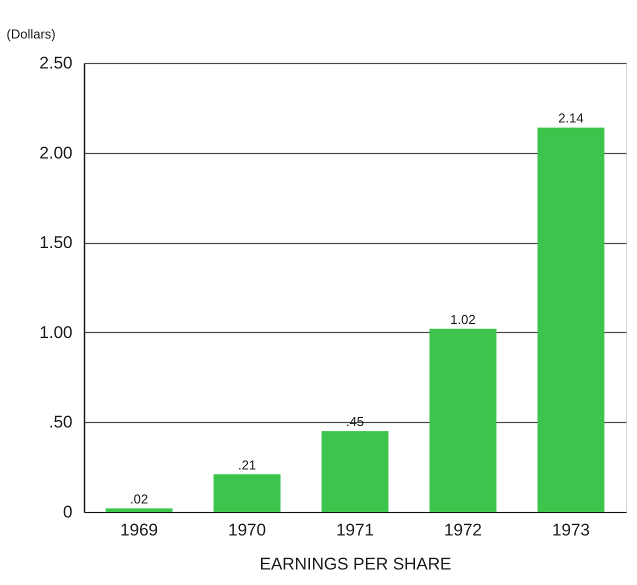 The width and height of the screenshot is (637, 585). I want to click on data-label: .02, so click(139, 498).